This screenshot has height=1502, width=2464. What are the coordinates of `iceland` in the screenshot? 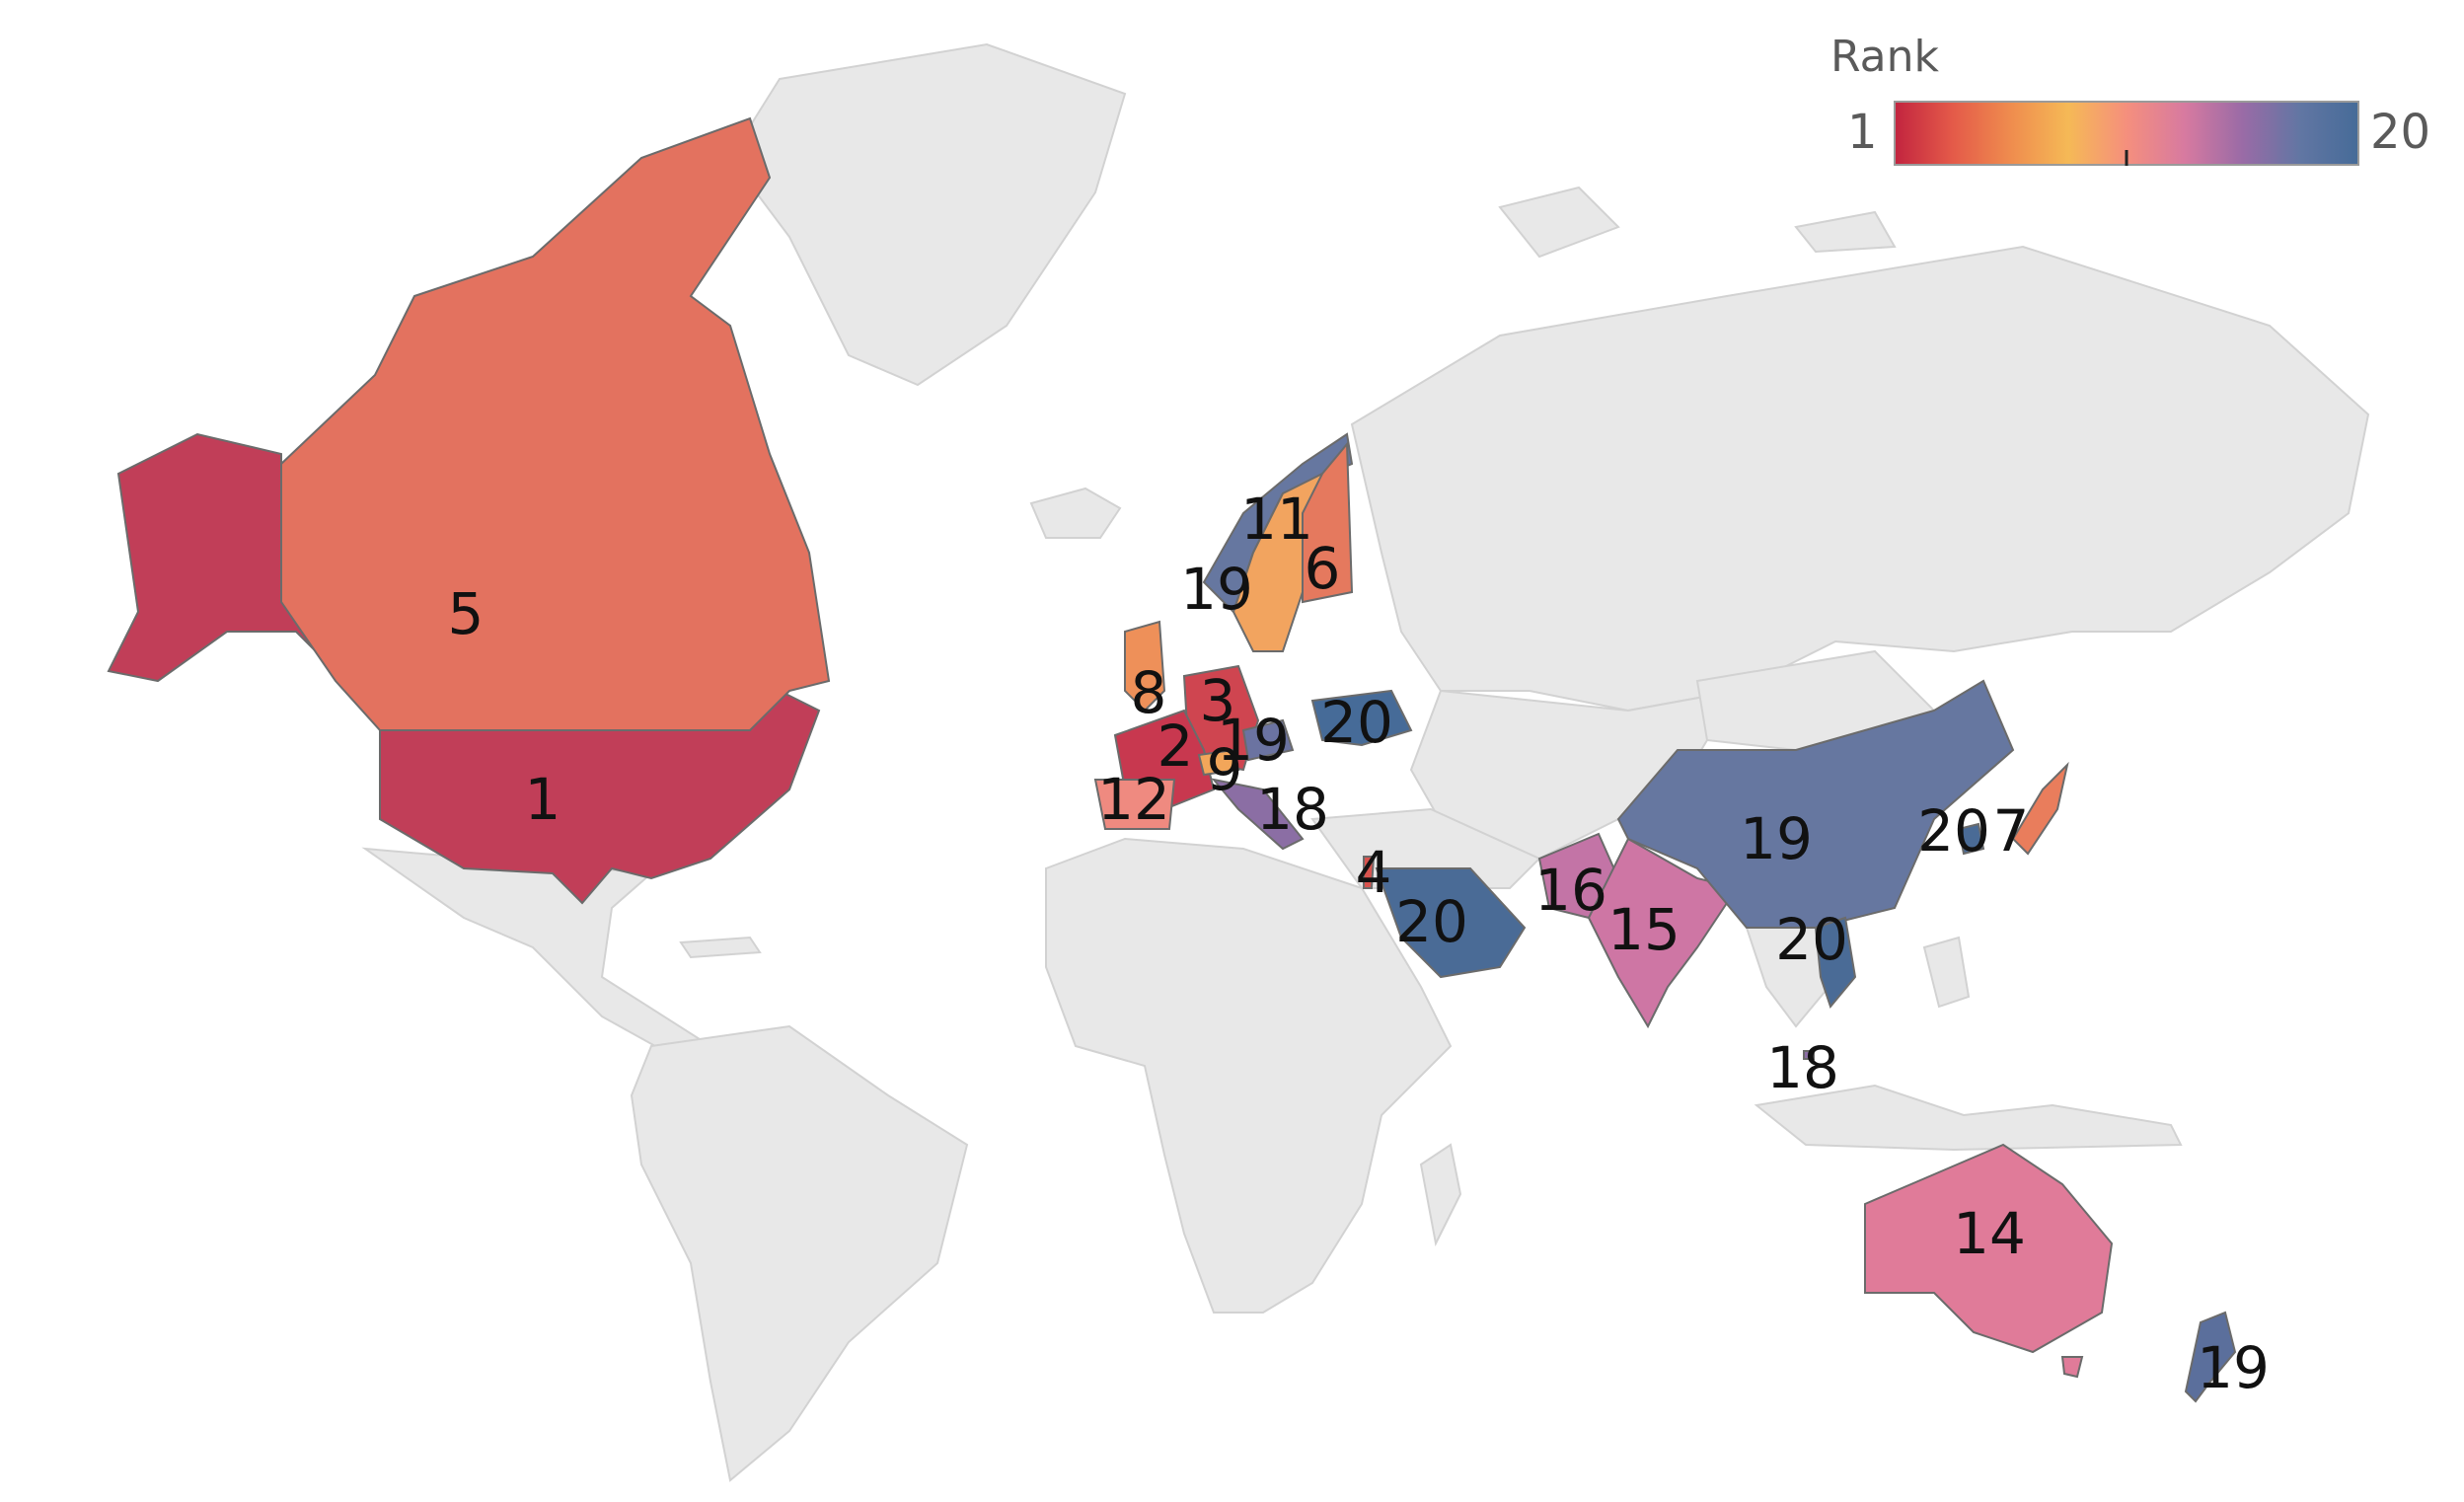 It's located at (1075, 513).